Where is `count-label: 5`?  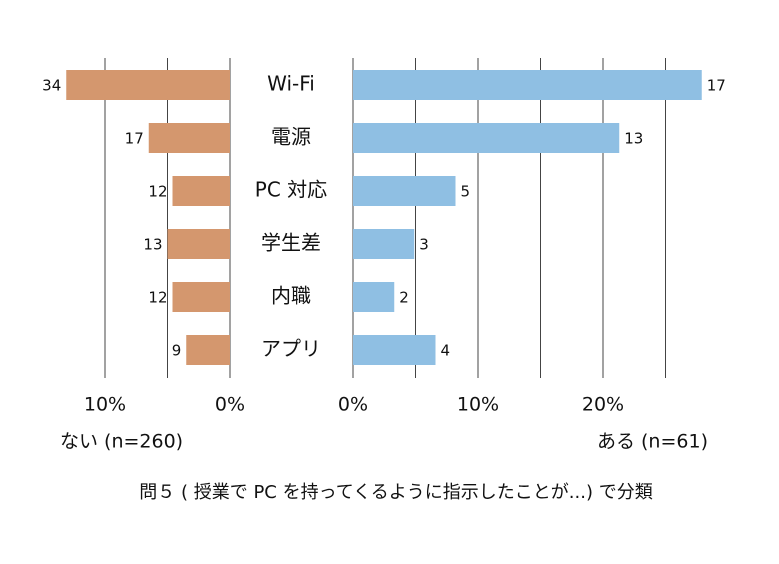
count-label: 5 is located at coordinates (466, 192).